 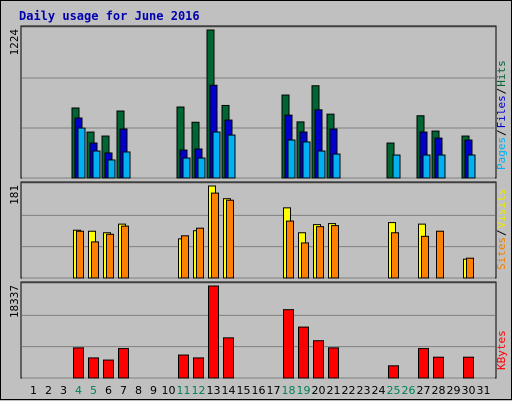 What do you see at coordinates (169, 390) in the screenshot?
I see `x-tick-label-10: 10` at bounding box center [169, 390].